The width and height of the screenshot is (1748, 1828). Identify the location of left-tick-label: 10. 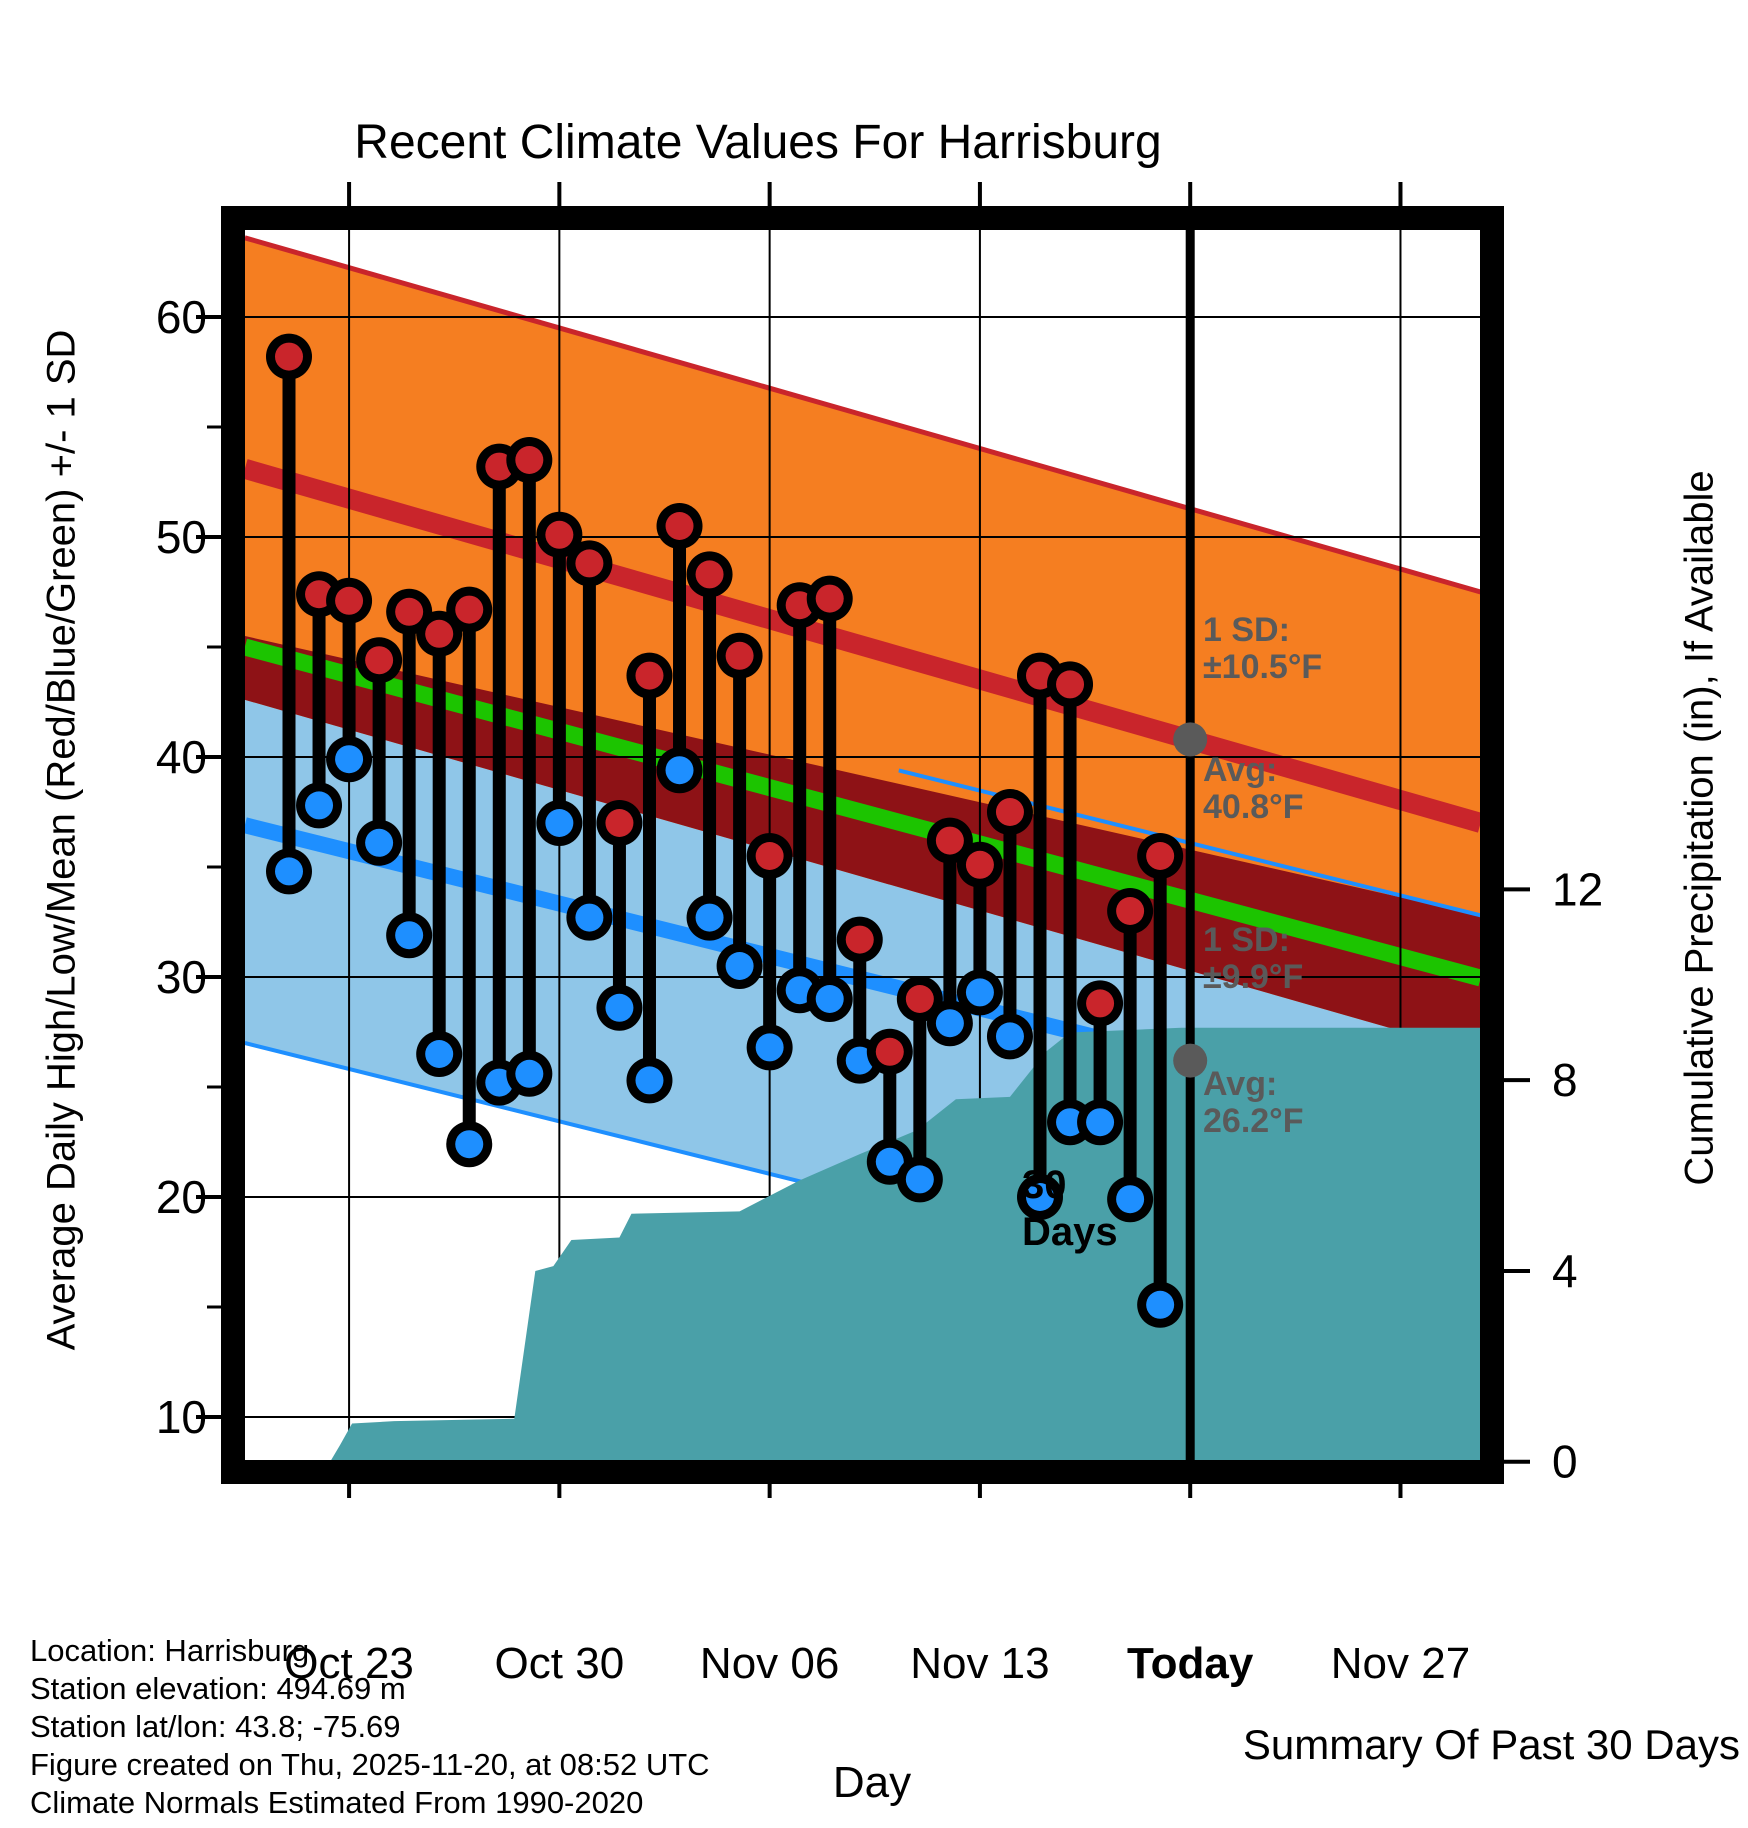
(181, 1417).